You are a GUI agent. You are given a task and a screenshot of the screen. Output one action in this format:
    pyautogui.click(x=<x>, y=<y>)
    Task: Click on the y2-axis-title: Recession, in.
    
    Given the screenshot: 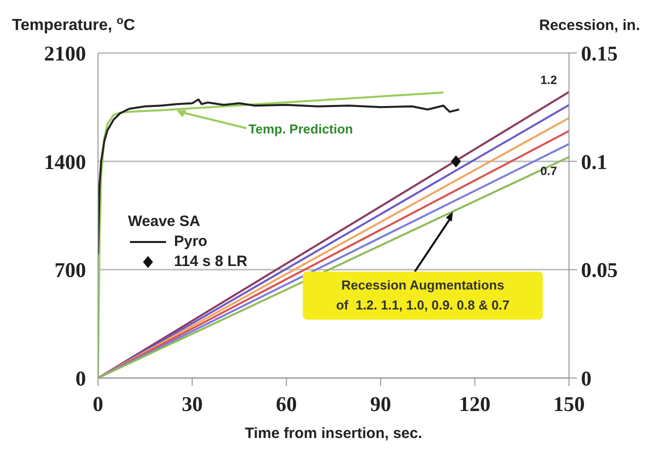 What is the action you would take?
    pyautogui.click(x=589, y=25)
    